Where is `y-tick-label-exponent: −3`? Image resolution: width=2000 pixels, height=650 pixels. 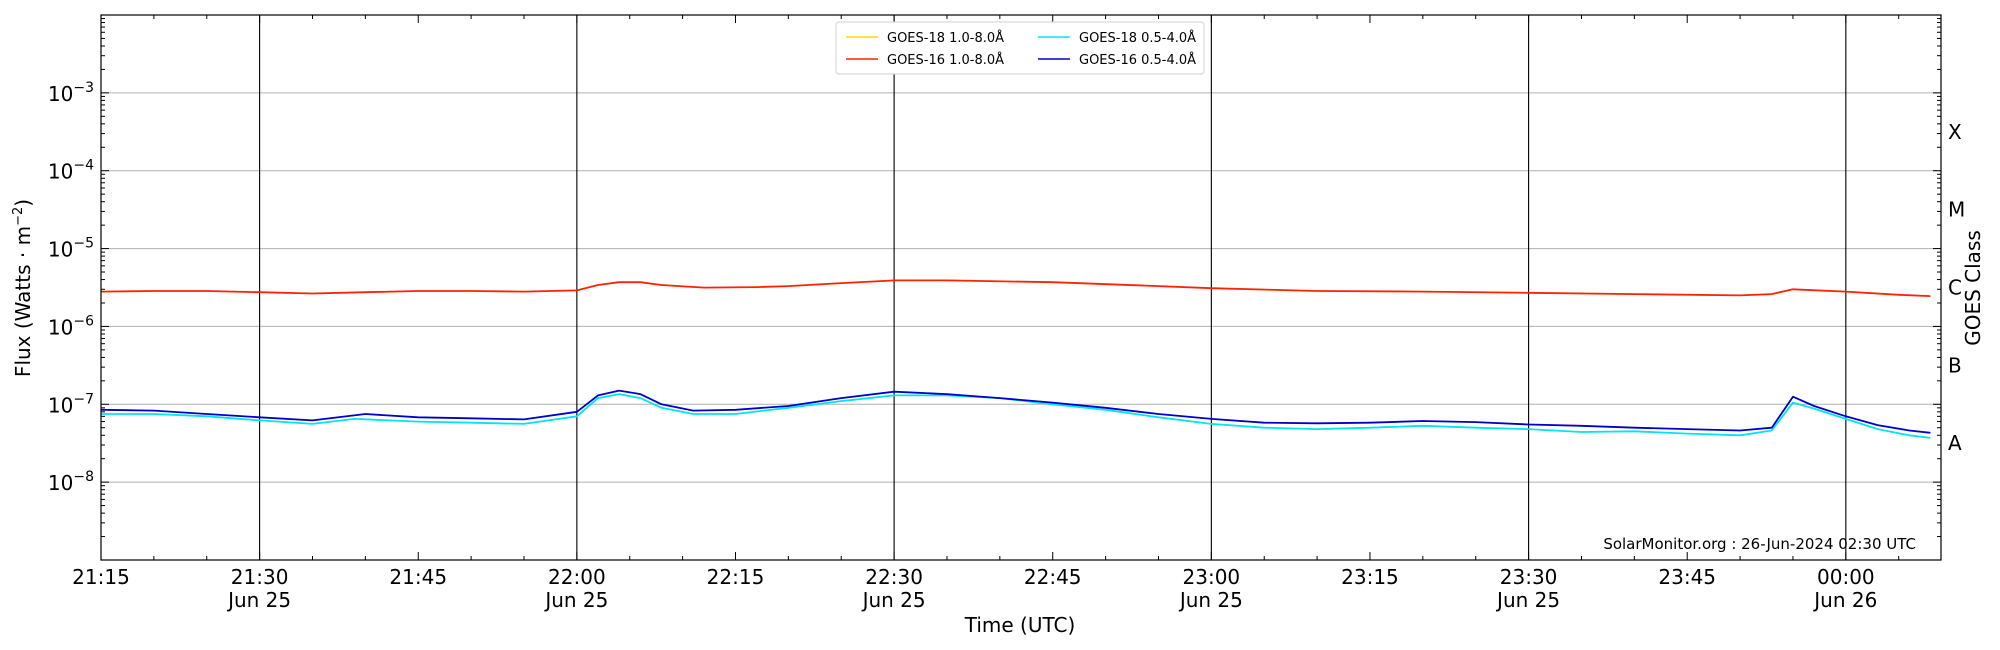 y-tick-label-exponent: −3 is located at coordinates (83, 88).